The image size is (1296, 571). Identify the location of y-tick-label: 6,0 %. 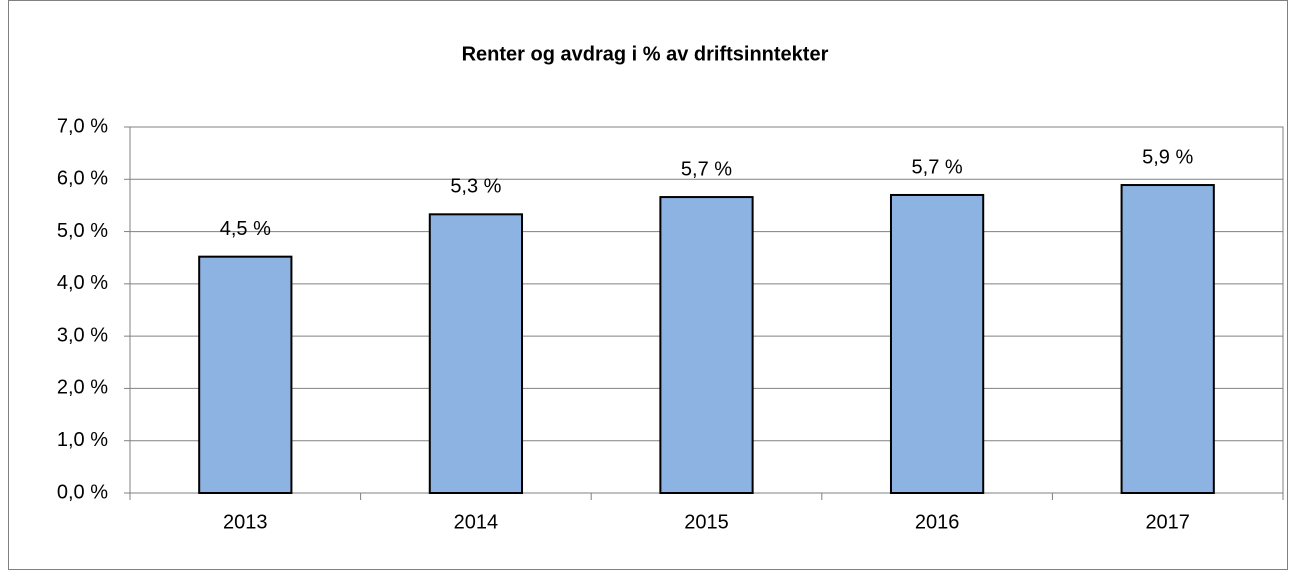
(82, 179).